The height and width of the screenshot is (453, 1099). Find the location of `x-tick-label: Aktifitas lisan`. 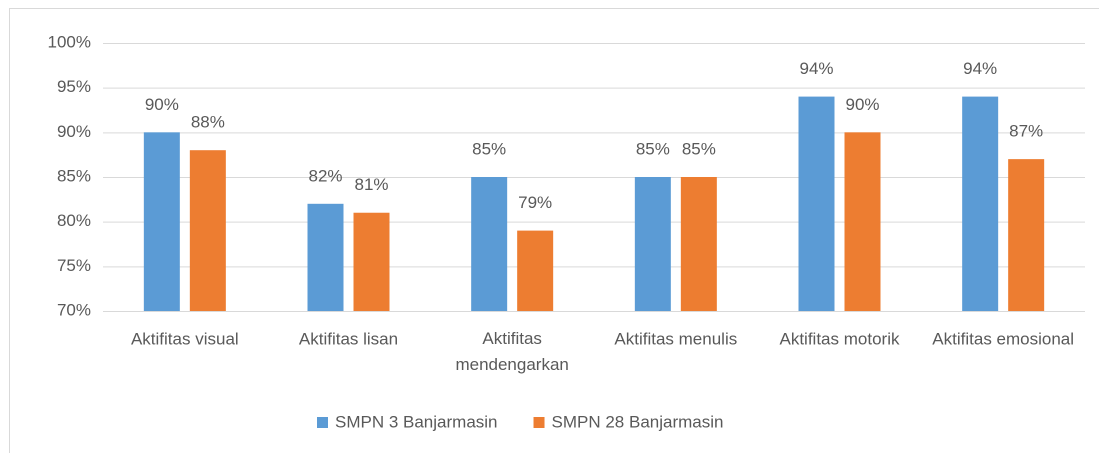

x-tick-label: Aktifitas lisan is located at coordinates (348, 338).